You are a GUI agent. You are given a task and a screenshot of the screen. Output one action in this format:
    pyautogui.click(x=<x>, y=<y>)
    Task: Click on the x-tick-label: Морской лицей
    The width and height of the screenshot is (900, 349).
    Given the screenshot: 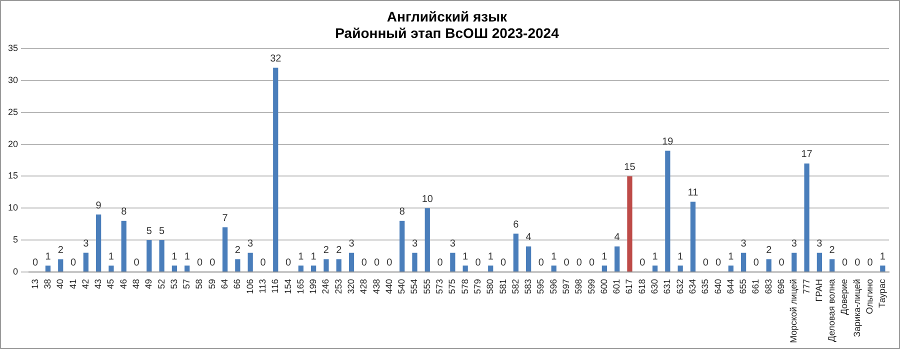 What is the action you would take?
    pyautogui.click(x=793, y=310)
    